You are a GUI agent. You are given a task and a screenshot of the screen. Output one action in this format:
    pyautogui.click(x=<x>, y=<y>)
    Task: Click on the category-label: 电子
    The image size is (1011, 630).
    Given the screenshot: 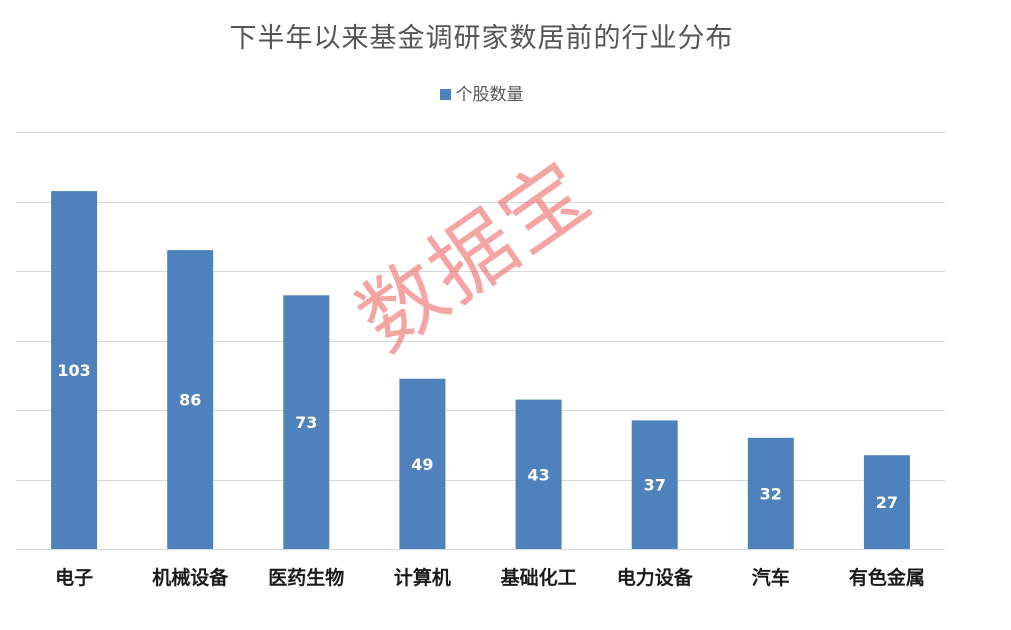 What is the action you would take?
    pyautogui.click(x=74, y=577)
    